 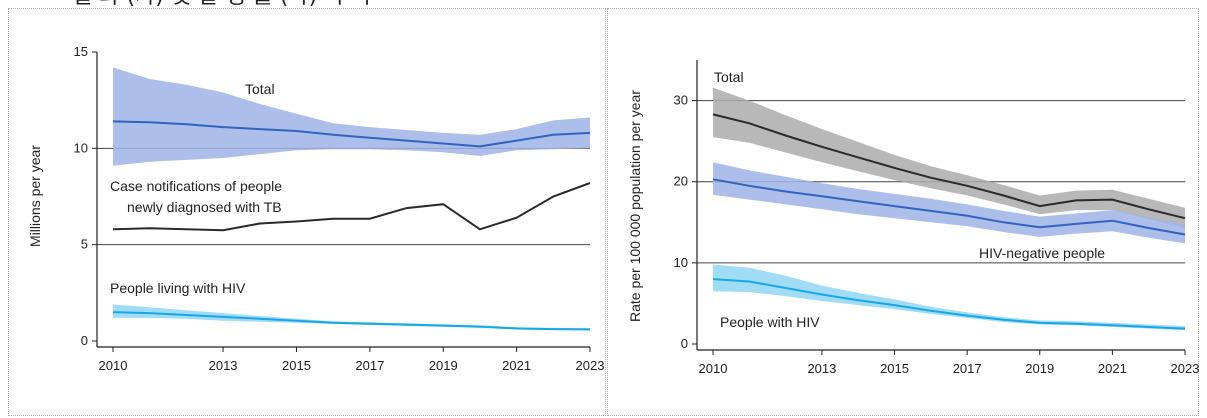 What do you see at coordinates (35, 196) in the screenshot?
I see `y-axis-label: Millions per year` at bounding box center [35, 196].